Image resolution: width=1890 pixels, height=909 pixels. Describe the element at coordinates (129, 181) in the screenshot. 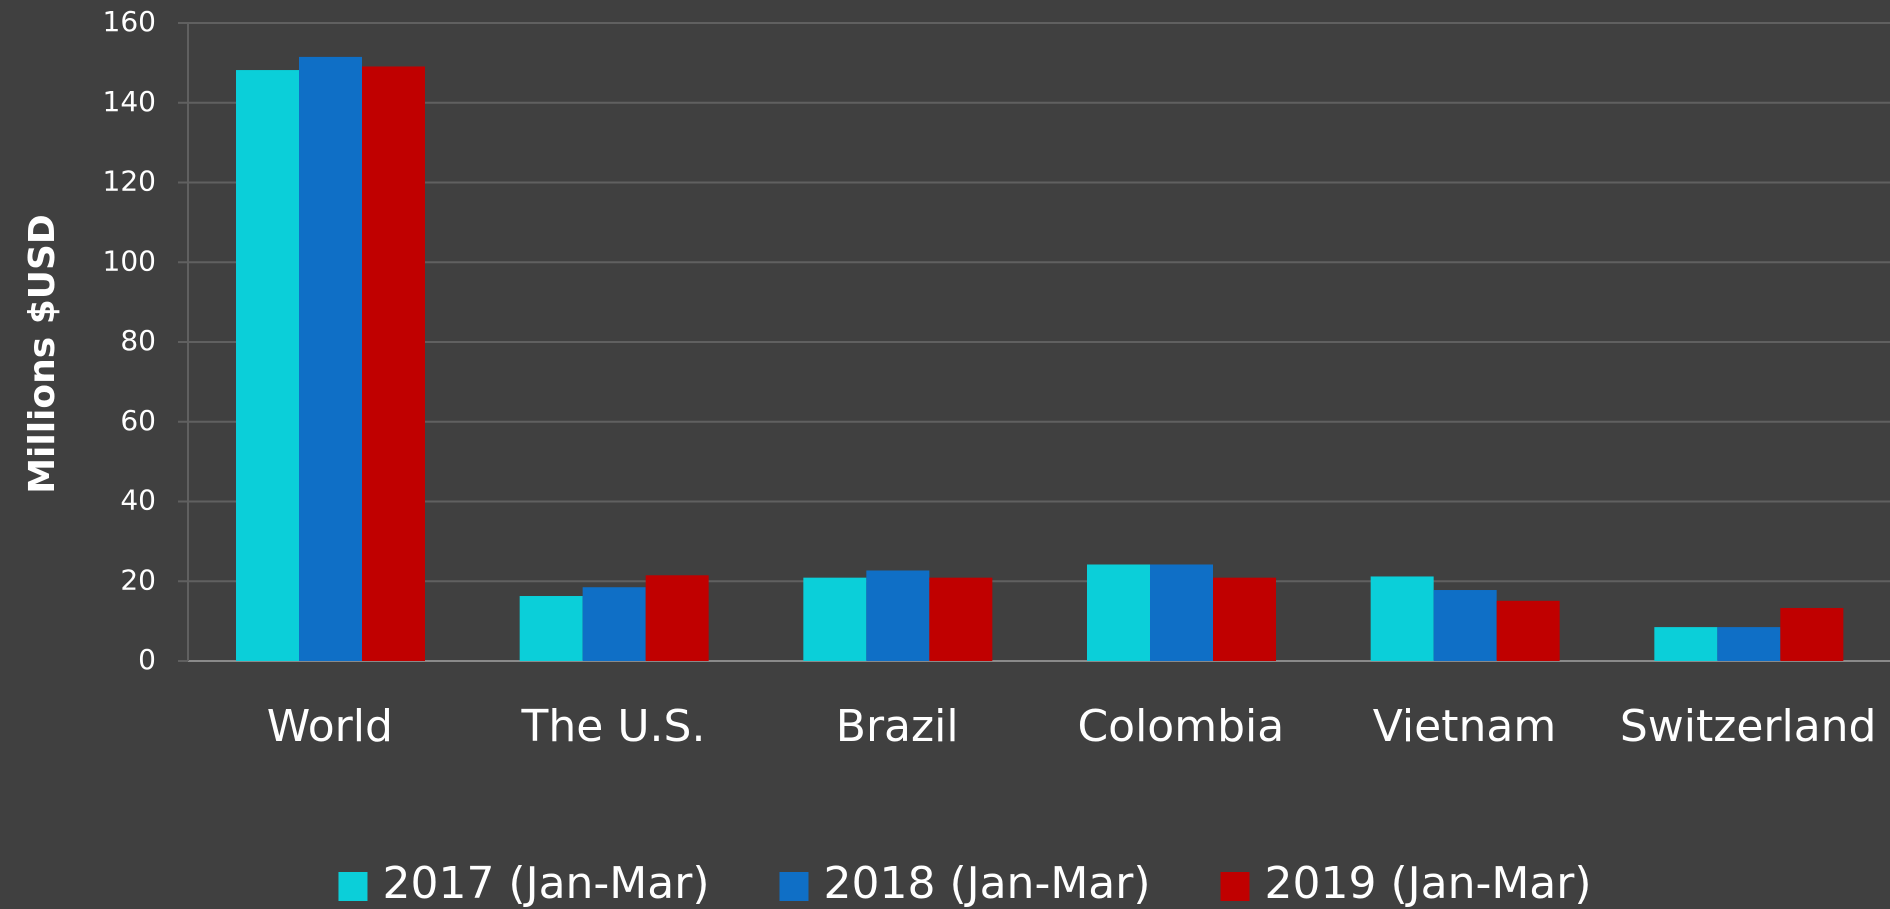

I see `y-tick-label: 120` at that location.